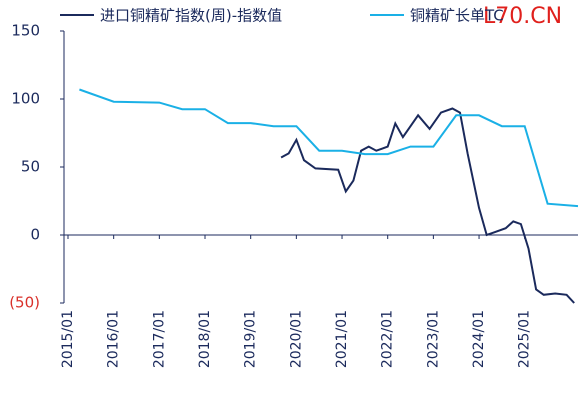  I want to click on x-tick-label: 2025/01, so click(525, 339).